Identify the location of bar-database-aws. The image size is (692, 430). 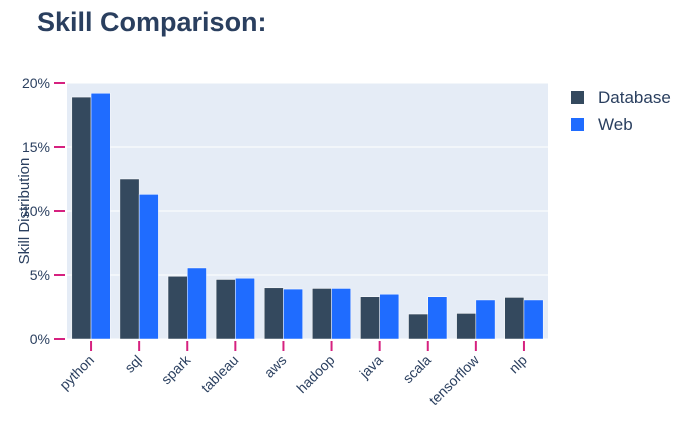
(273, 313).